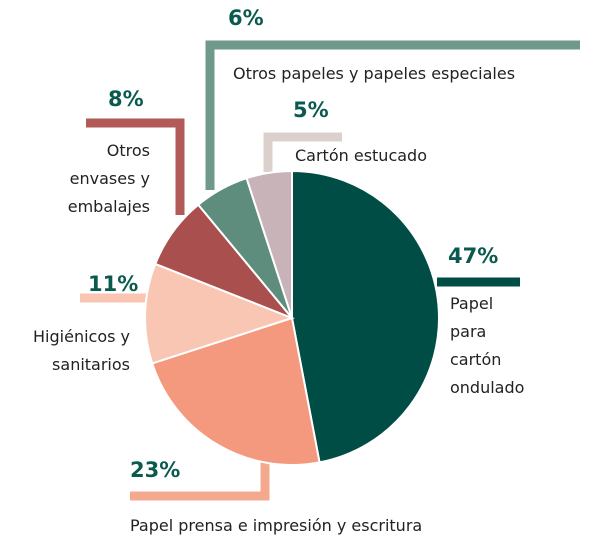 The image size is (593, 537). I want to click on category-label: Otros envases y embalajes, so click(108, 178).